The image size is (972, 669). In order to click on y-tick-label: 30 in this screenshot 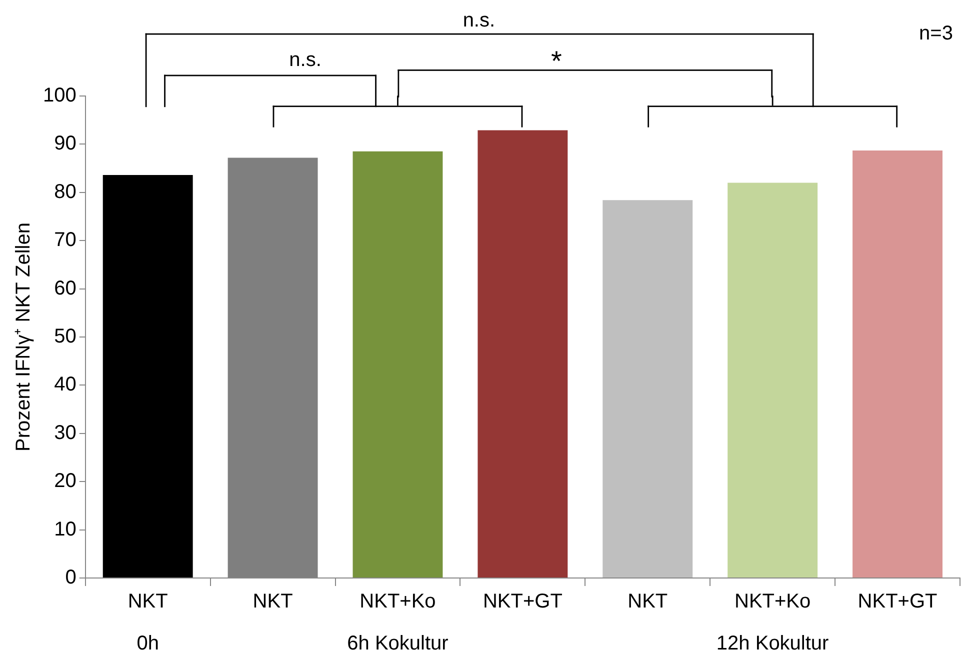, I will do `click(65, 433)`.